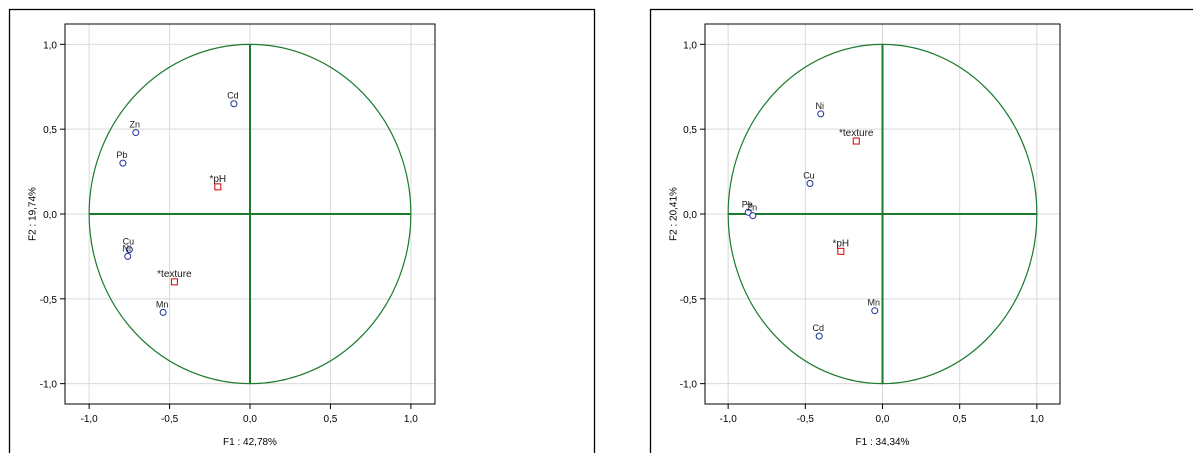  What do you see at coordinates (33, 214) in the screenshot?
I see `y-axis-title: F2 : 19,74%` at bounding box center [33, 214].